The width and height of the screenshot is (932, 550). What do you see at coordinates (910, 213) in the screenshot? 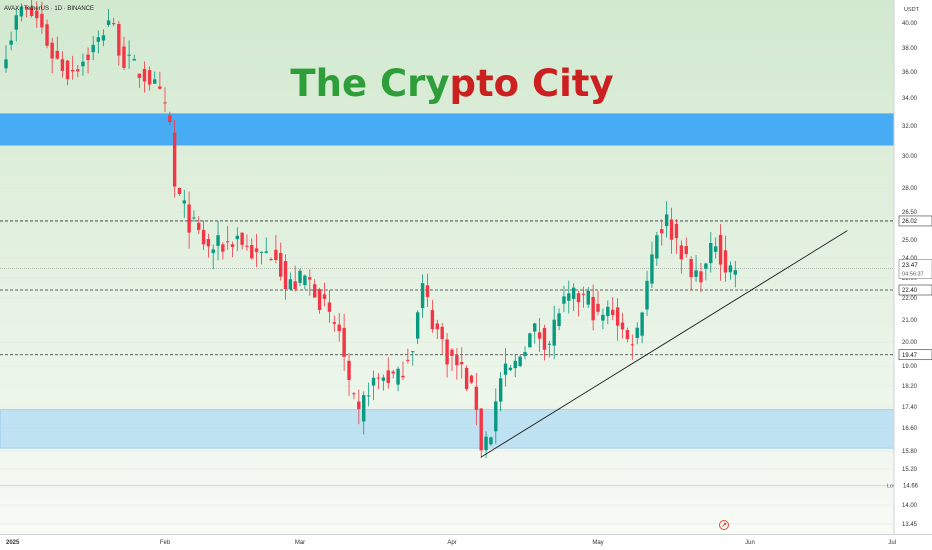
I see `price-tick-label: 26.50` at bounding box center [910, 213].